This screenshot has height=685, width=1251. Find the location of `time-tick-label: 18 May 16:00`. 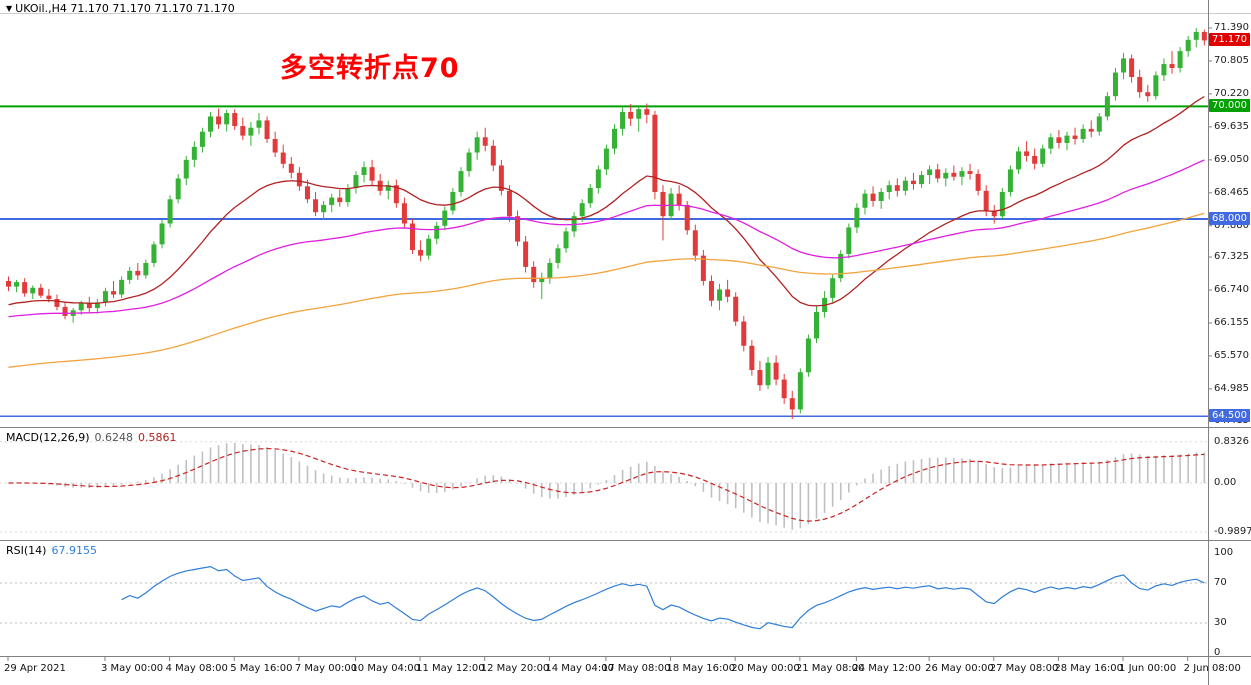

time-tick-label: 18 May 16:00 is located at coordinates (701, 668).